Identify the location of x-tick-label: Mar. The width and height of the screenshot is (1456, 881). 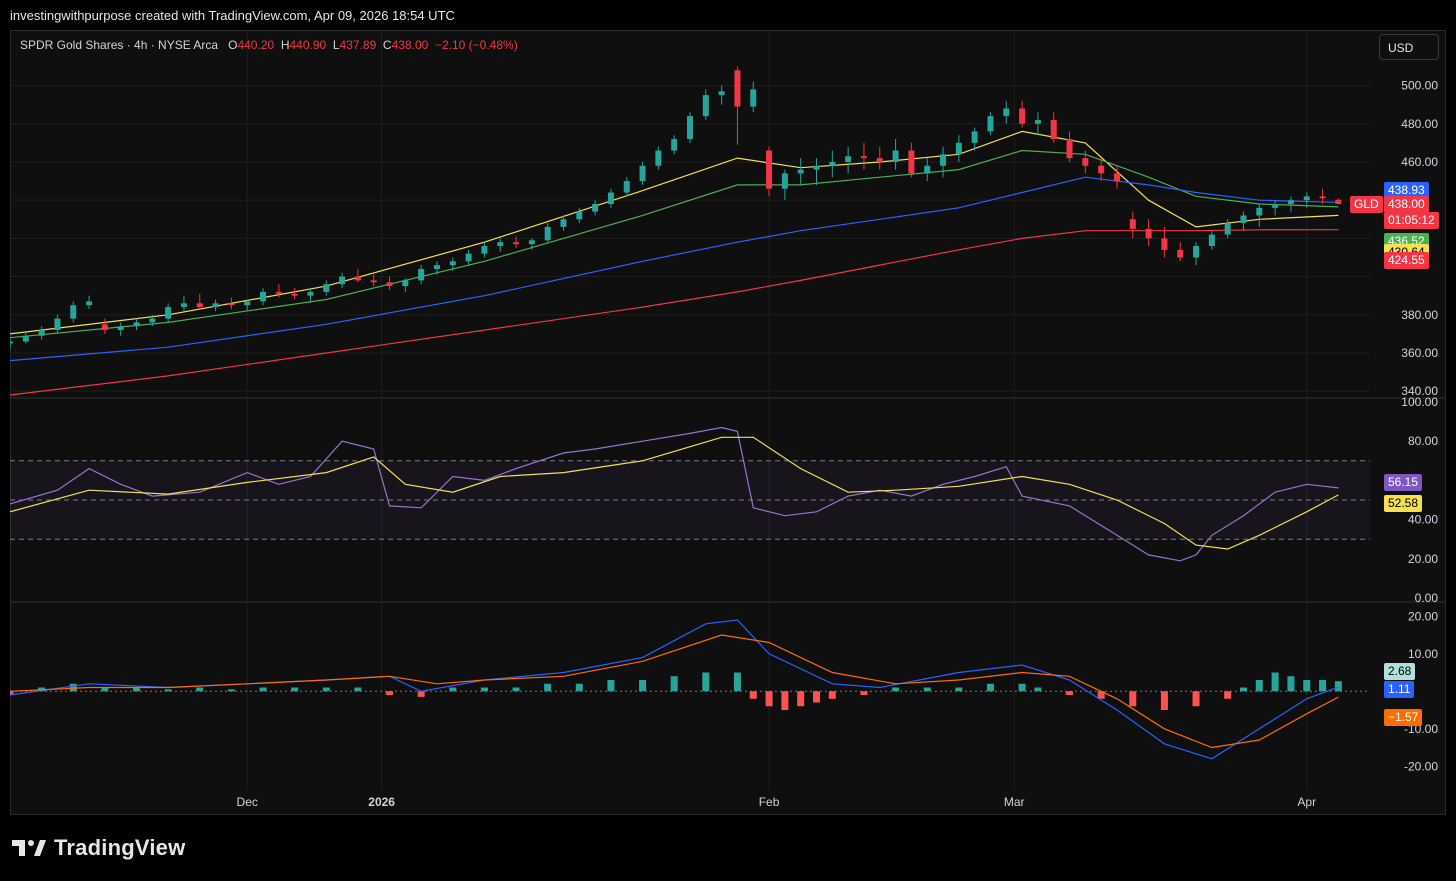
(1014, 802).